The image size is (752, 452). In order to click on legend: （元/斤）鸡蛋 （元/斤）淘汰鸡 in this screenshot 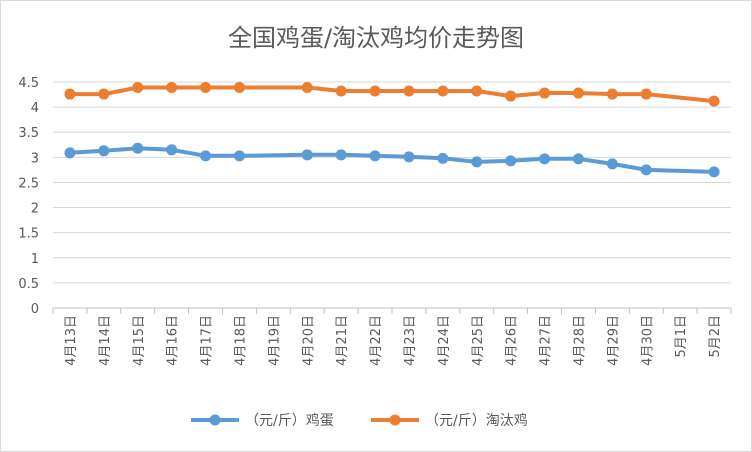, I will do `click(359, 420)`.